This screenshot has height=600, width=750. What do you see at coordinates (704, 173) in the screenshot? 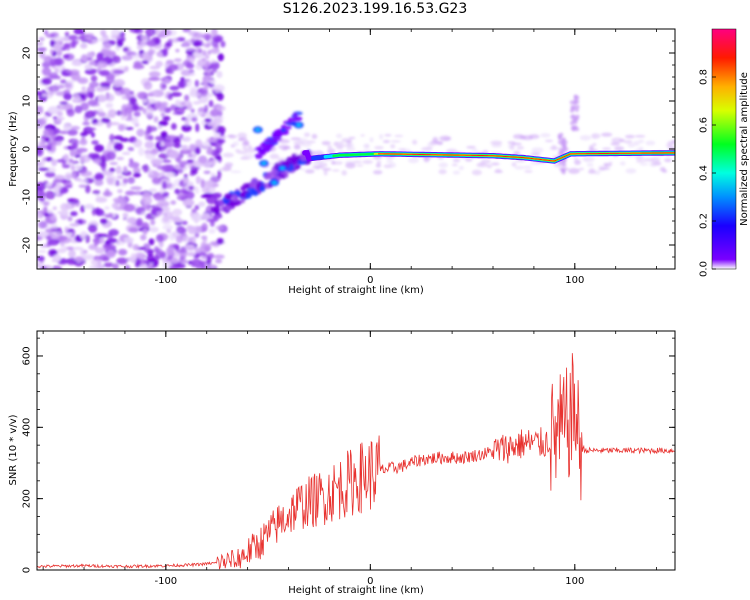
I see `colorbar-tick-label: 0.4` at bounding box center [704, 173].